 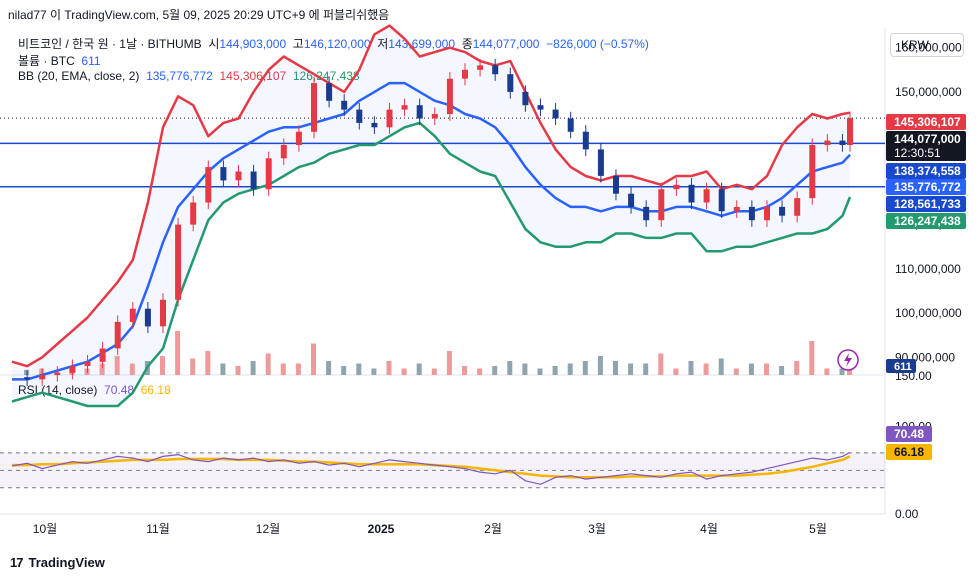 I want to click on time-axis-label: 11월, so click(x=158, y=529).